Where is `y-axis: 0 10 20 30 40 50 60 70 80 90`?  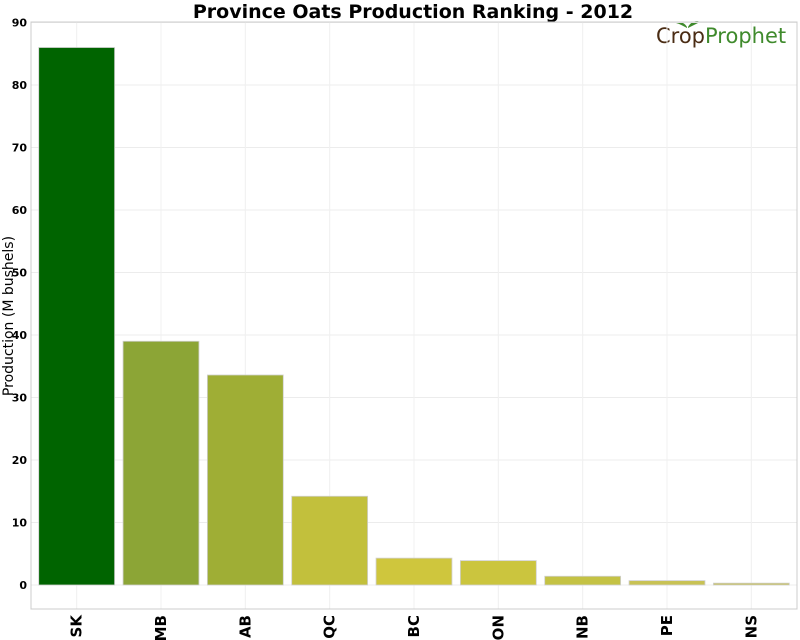
y-axis: 0 10 20 30 40 50 60 70 80 90 is located at coordinates (20, 305).